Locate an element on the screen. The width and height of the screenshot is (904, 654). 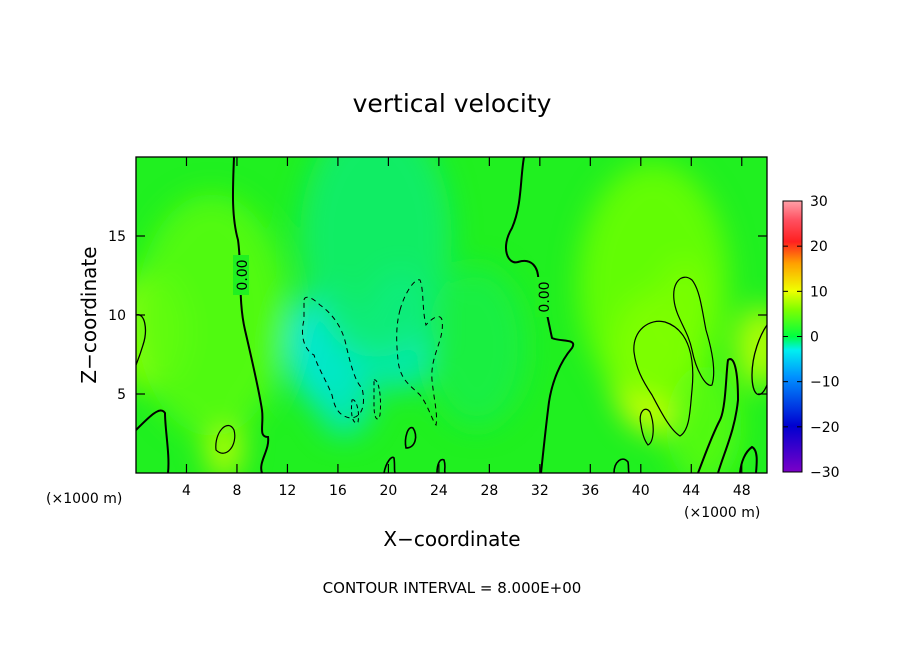
y-tick-label: 10 is located at coordinates (117, 316).